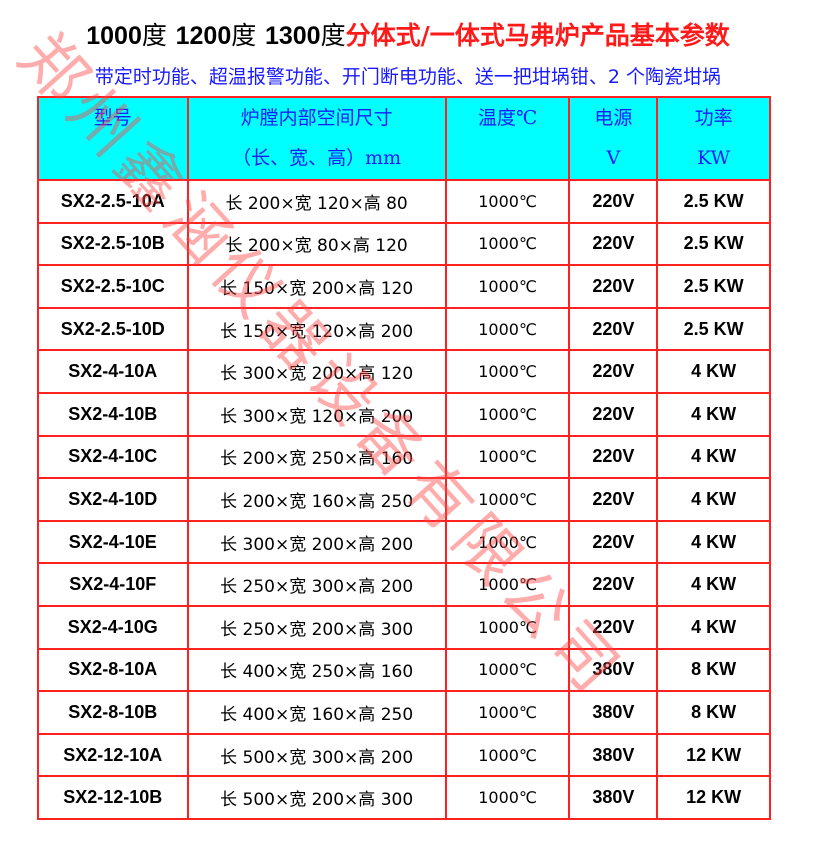 The width and height of the screenshot is (816, 847). I want to click on table-row: SX2-4-10E 长 300×宽 200×高 200 1000℃ 220V 4 KW, so click(404, 542).